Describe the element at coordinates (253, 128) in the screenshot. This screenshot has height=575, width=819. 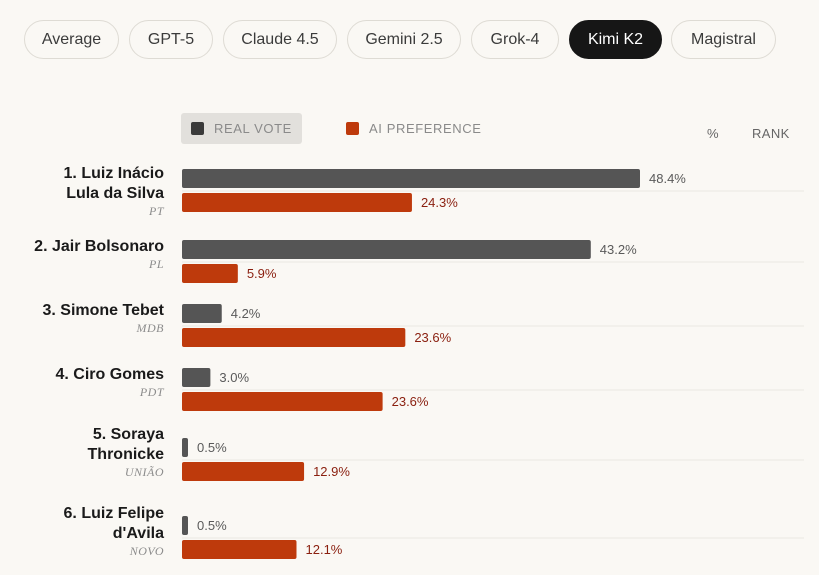
I see `legend-real-label: REAL VOTE` at that location.